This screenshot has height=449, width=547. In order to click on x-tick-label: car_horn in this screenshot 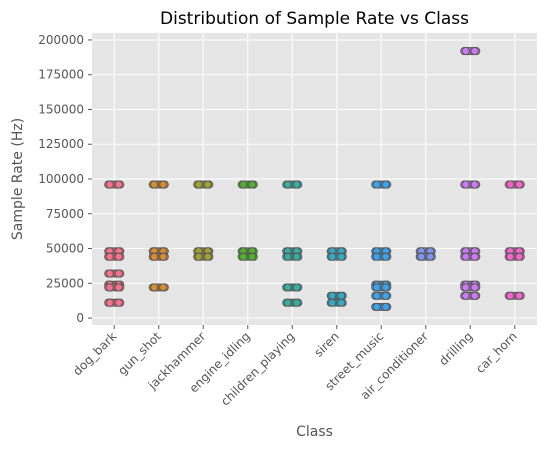, I will do `click(496, 352)`.